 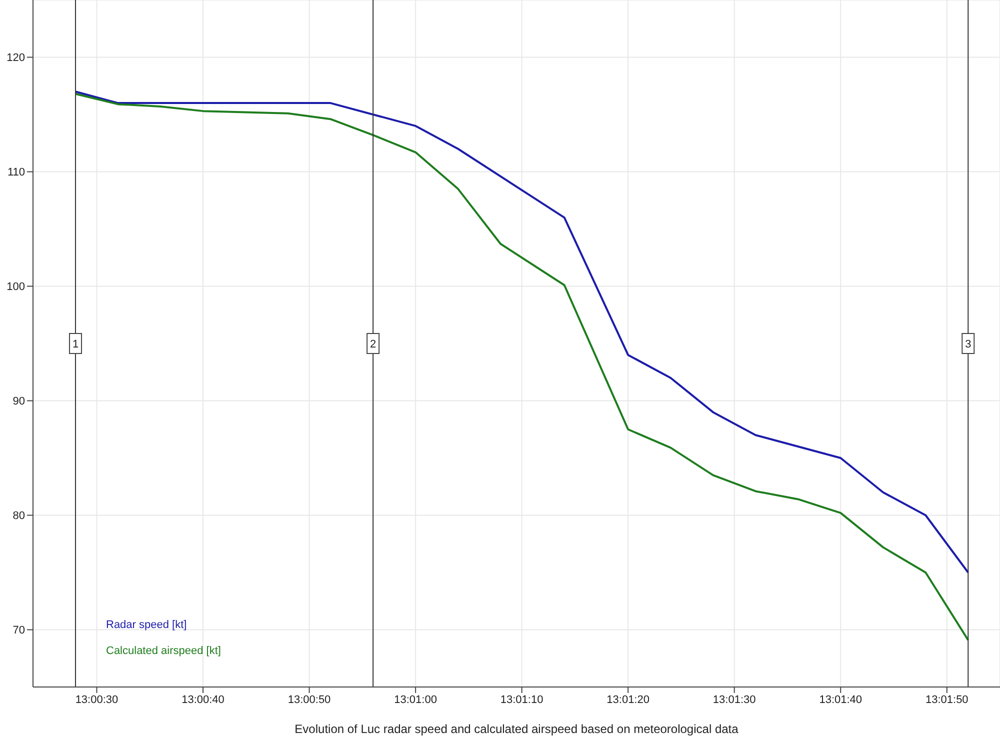 I want to click on x-tick-label: 13:01:00, so click(x=415, y=700).